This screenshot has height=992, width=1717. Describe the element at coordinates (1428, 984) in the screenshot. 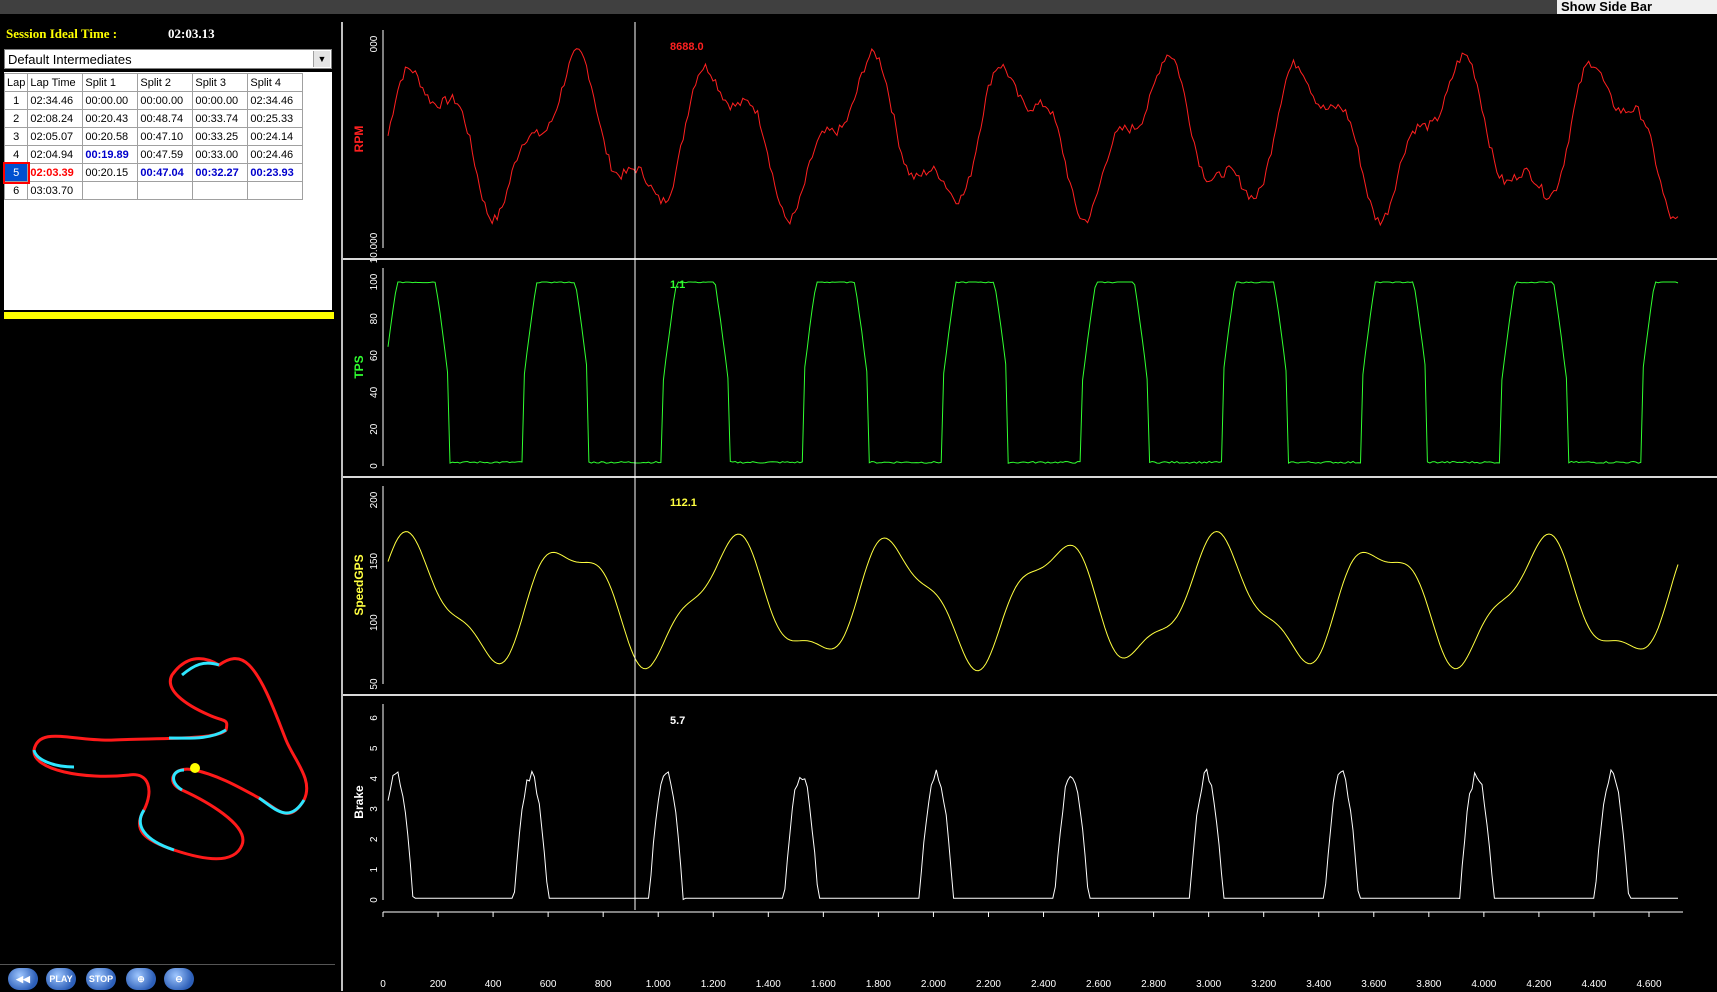

I see `x-tick-label: 3.800` at that location.